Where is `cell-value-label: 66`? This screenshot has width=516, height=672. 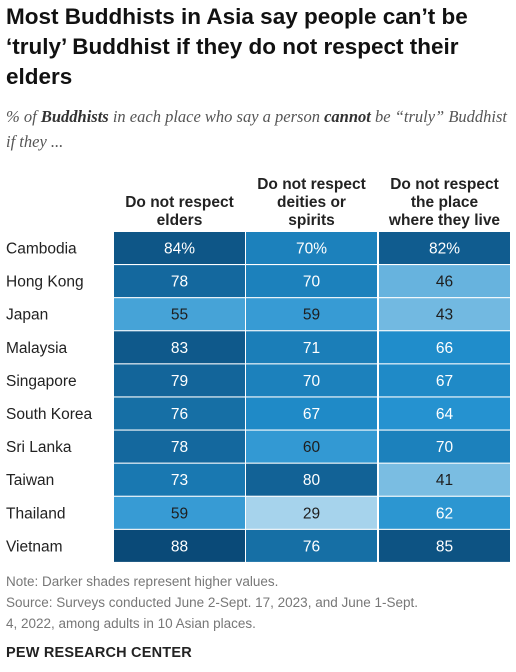 cell-value-label: 66 is located at coordinates (444, 348).